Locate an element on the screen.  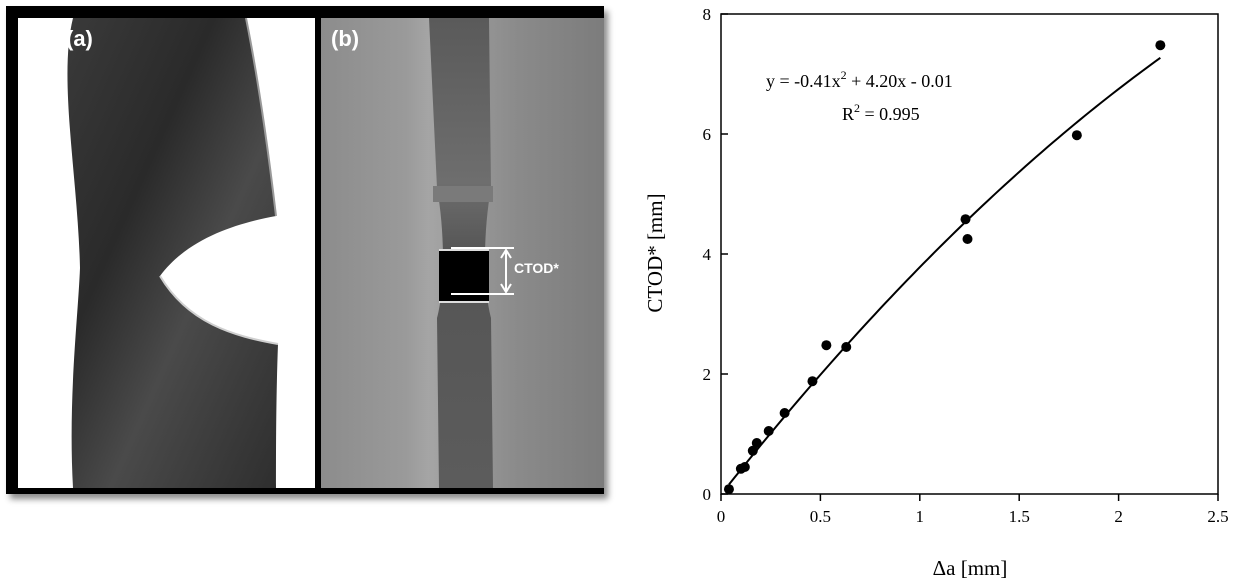
fit-equation: y = -0.41x2 + 4.20x - 0.01 is located at coordinates (859, 79).